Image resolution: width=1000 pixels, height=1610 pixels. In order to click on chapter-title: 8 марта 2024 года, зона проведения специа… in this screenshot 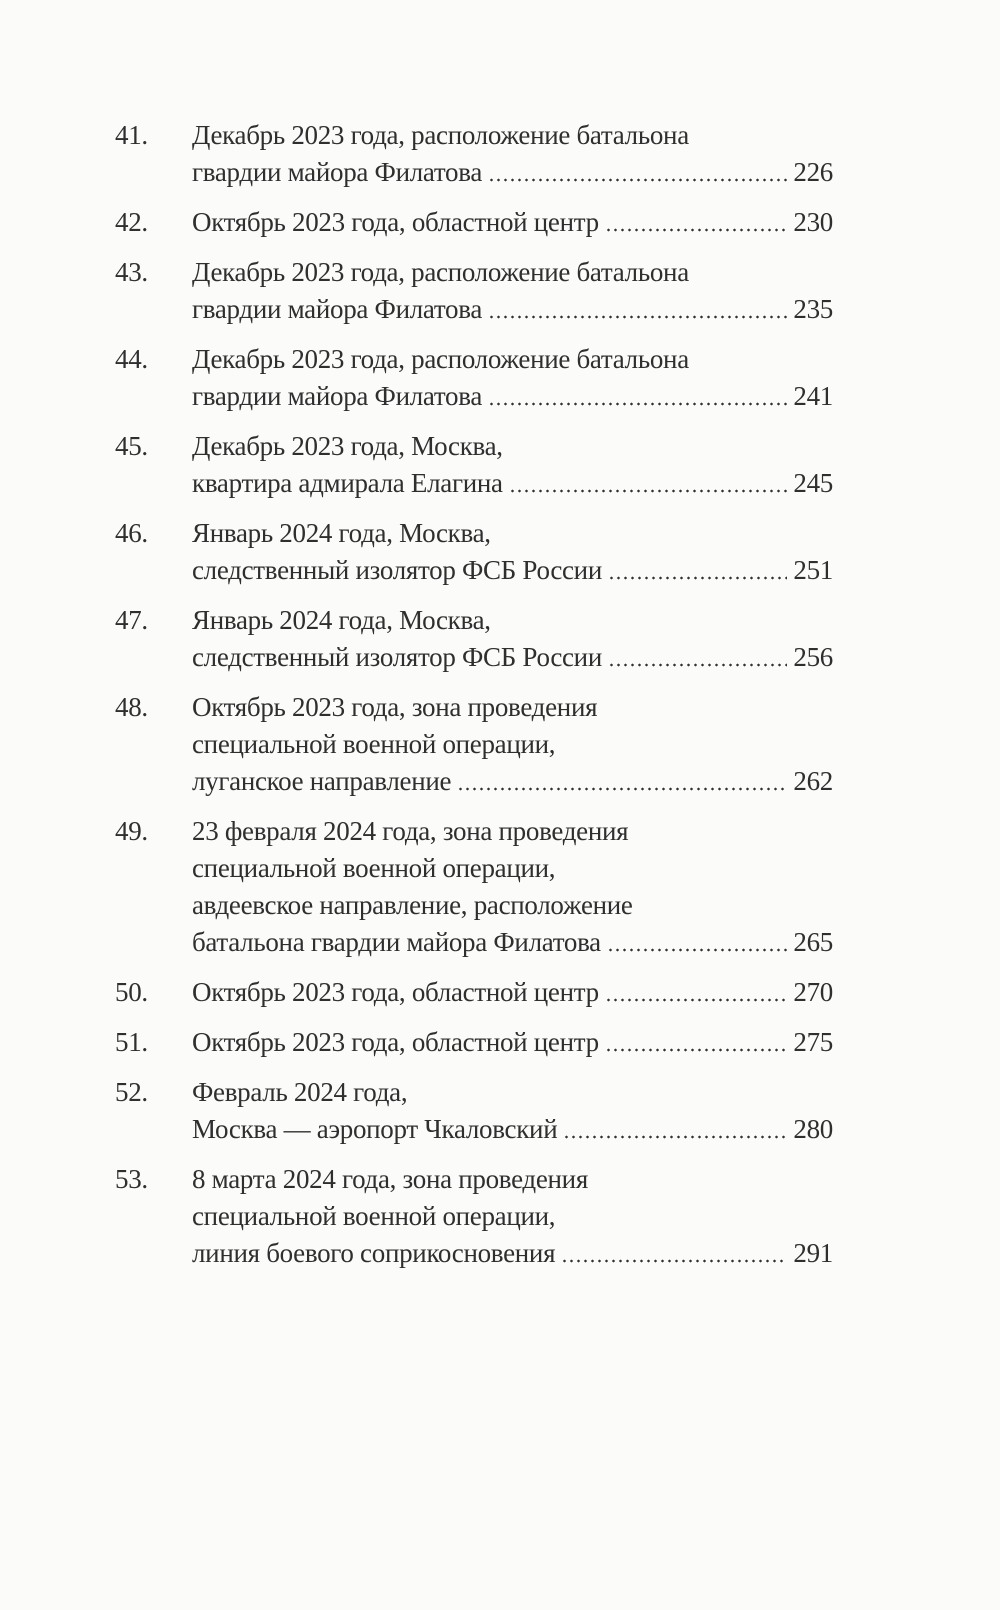, I will do `click(512, 1216)`.